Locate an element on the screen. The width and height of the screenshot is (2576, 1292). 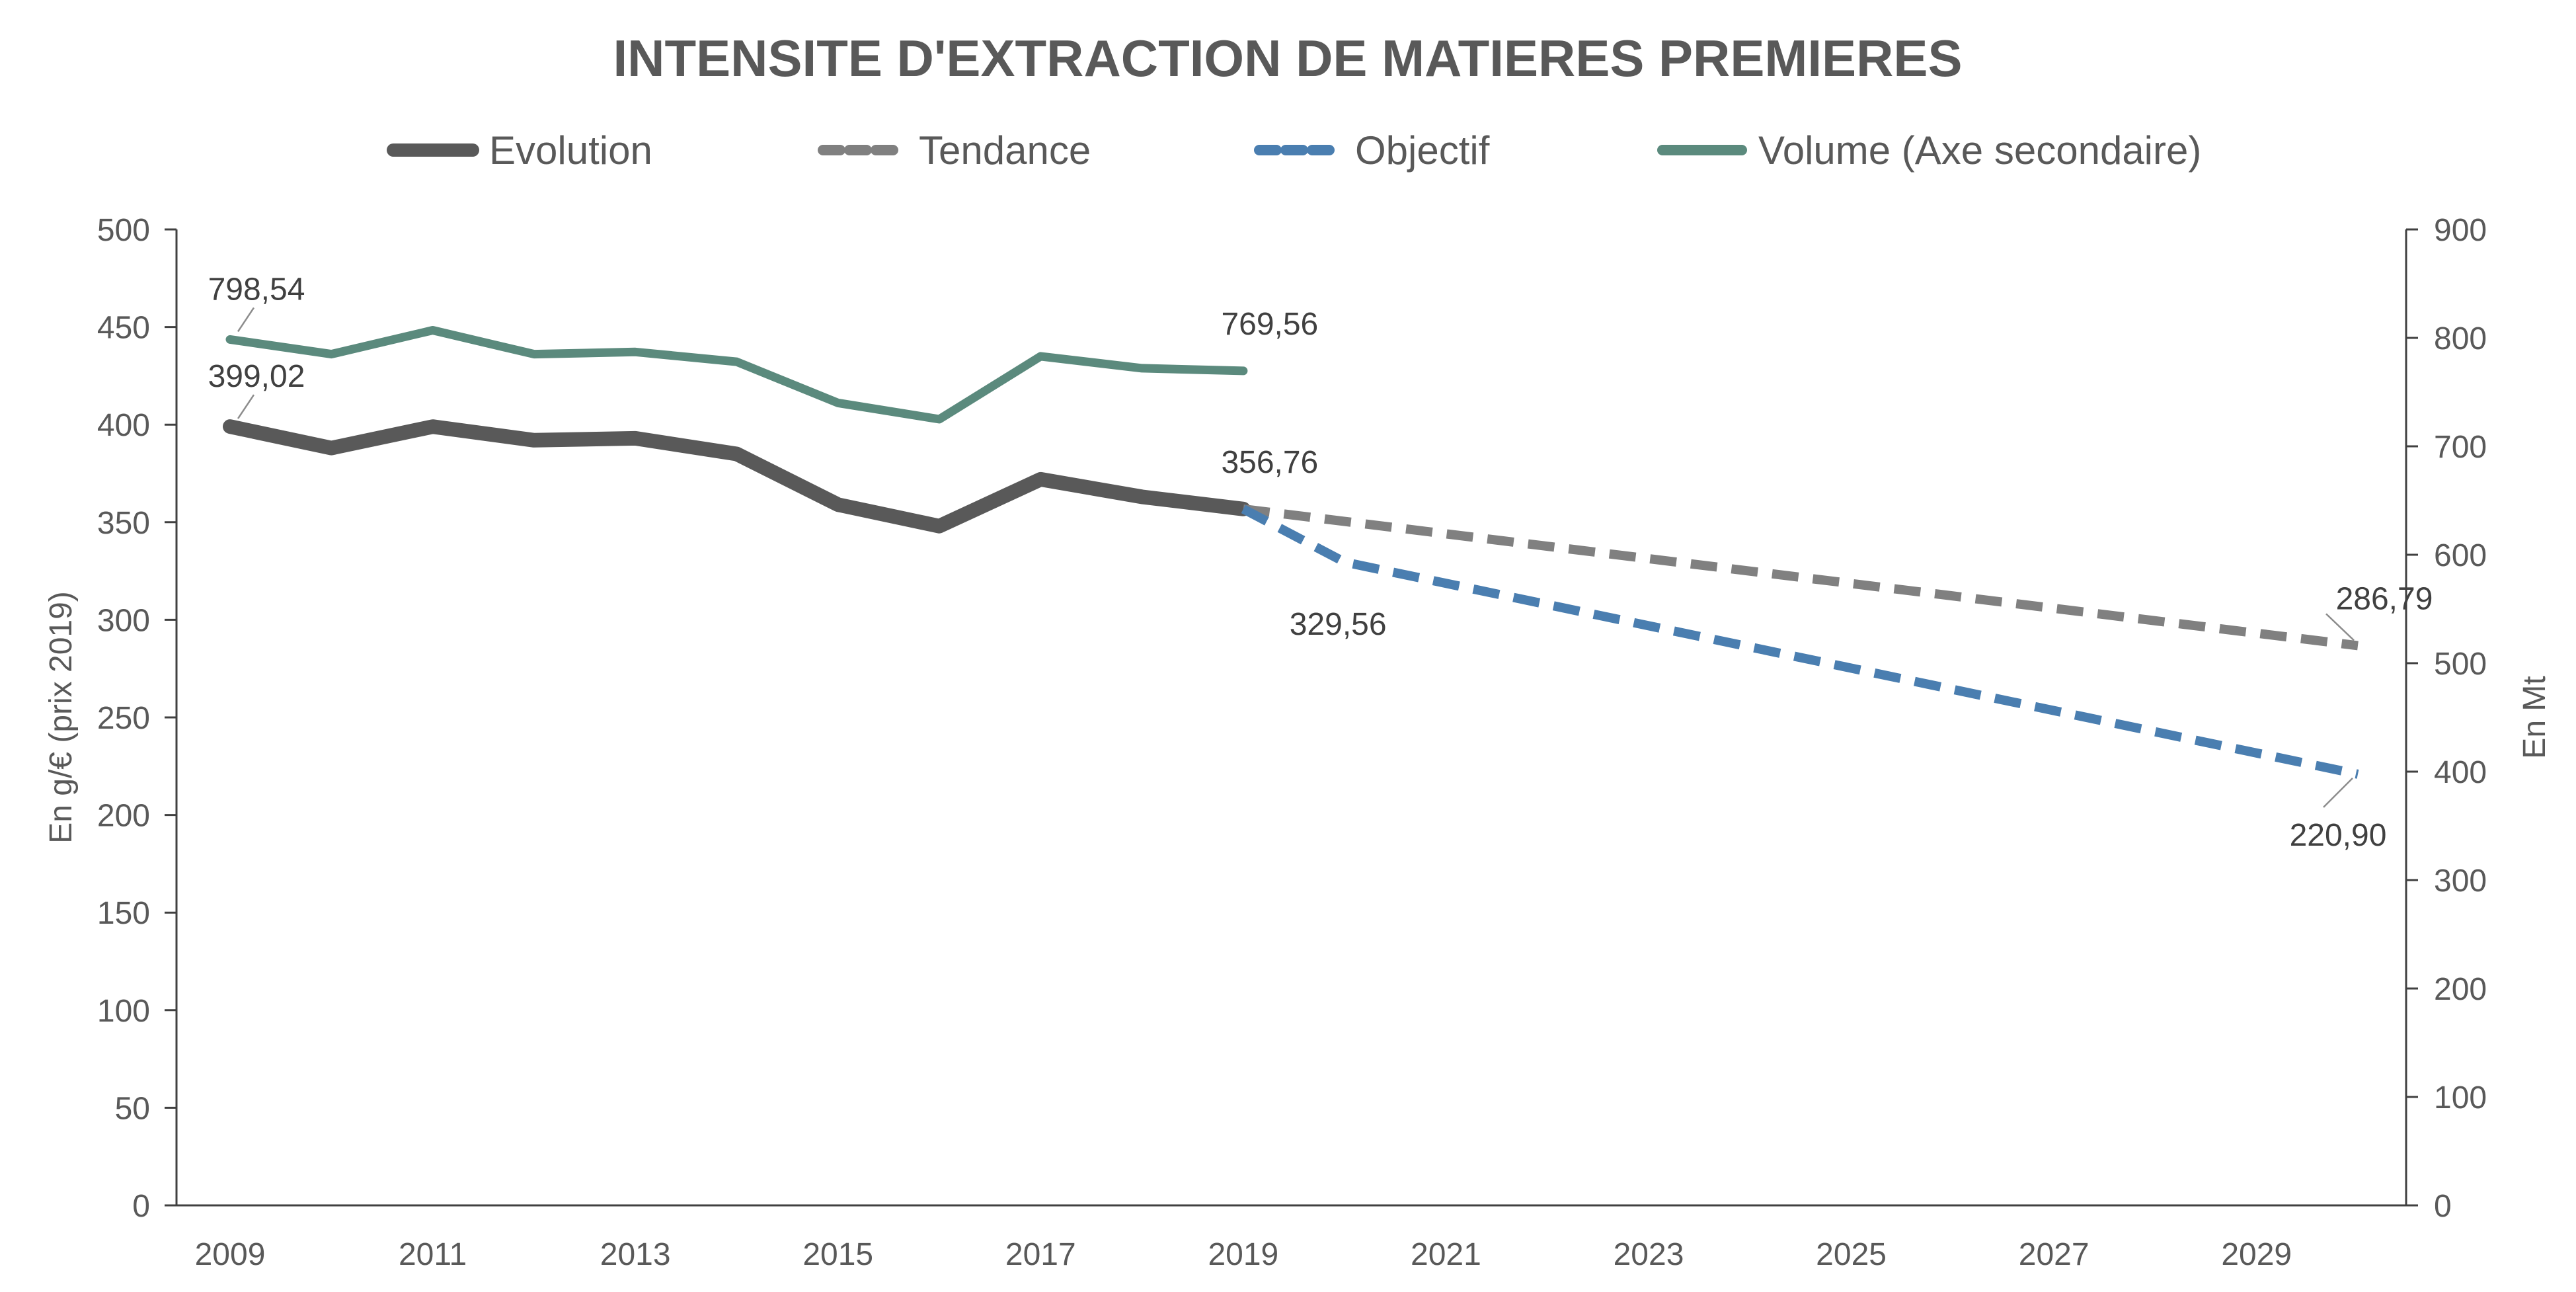
series-line-volume-axe-secondaire is located at coordinates (736, 375).